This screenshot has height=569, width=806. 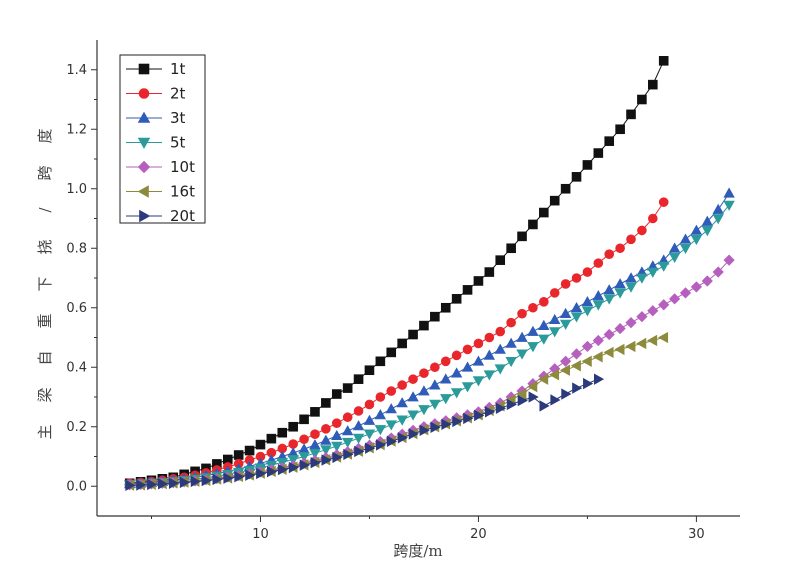 What do you see at coordinates (178, 69) in the screenshot?
I see `legend-label: 1t` at bounding box center [178, 69].